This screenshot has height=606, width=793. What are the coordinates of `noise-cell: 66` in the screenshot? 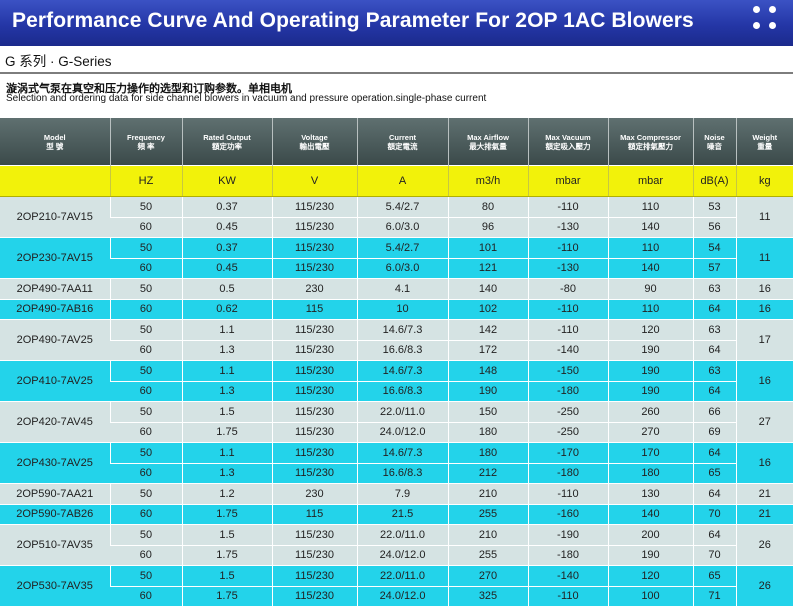 It's located at (714, 411).